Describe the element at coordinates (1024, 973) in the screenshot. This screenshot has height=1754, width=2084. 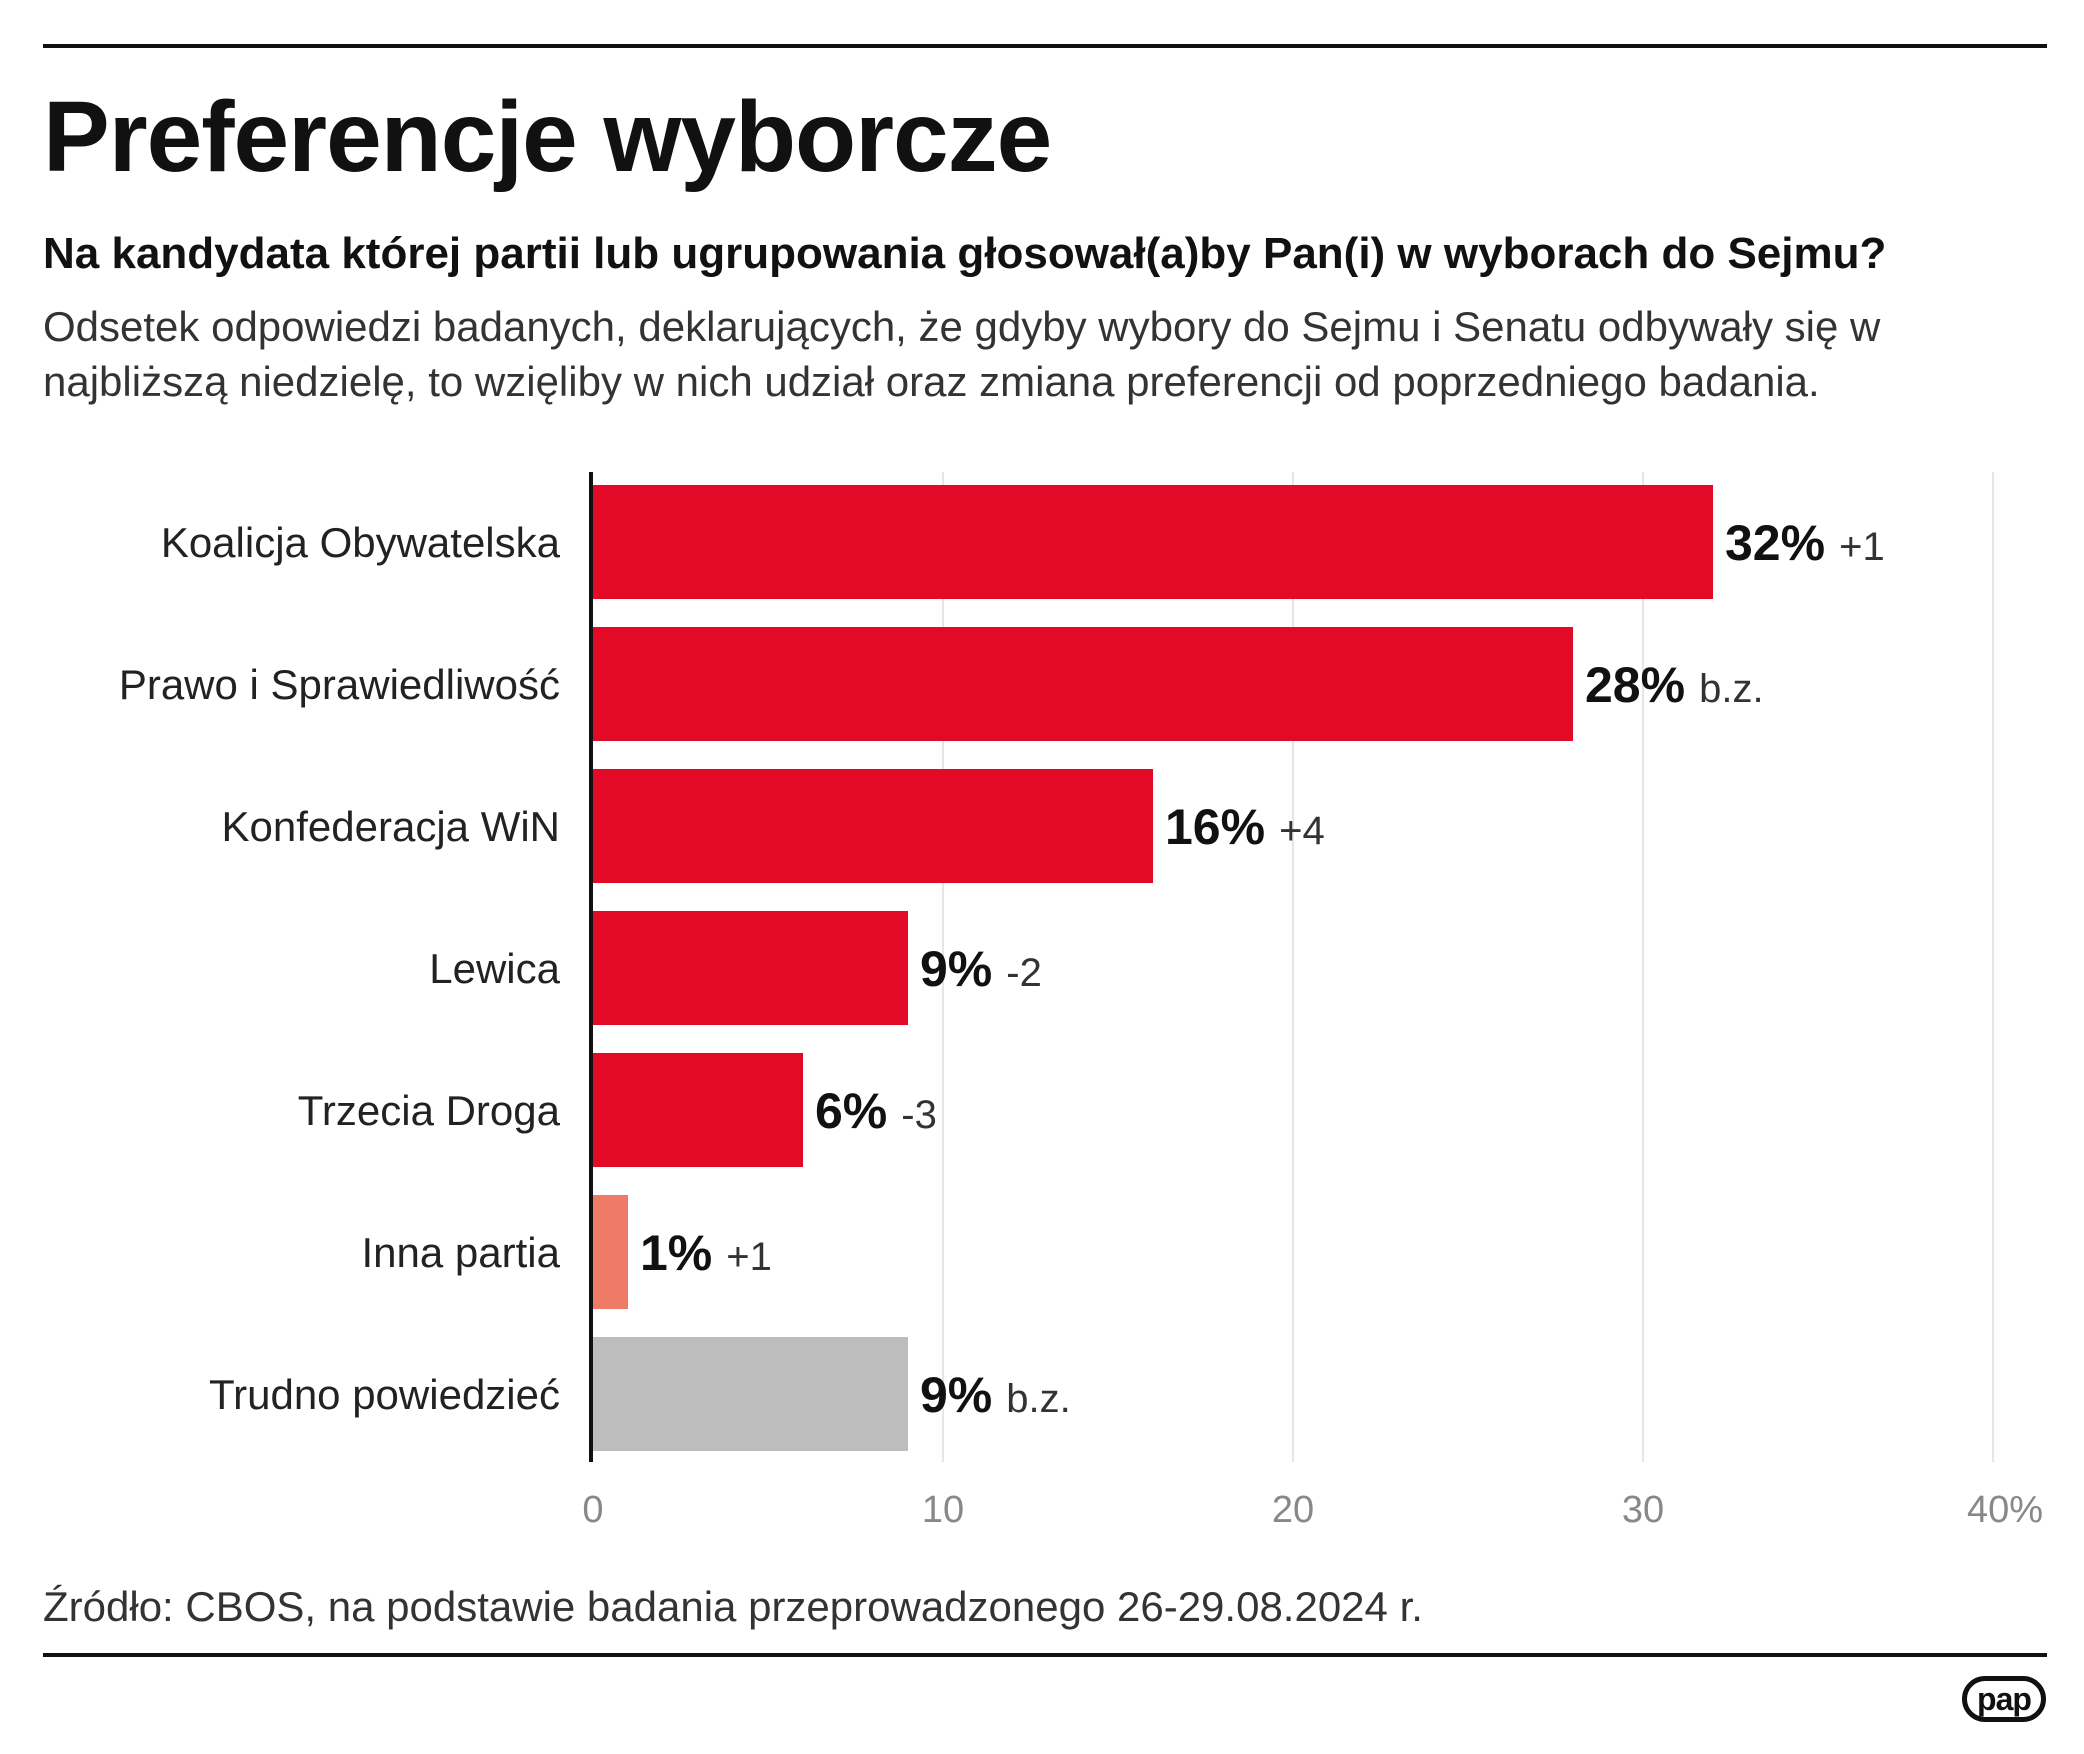
I see `change-label: -2` at that location.